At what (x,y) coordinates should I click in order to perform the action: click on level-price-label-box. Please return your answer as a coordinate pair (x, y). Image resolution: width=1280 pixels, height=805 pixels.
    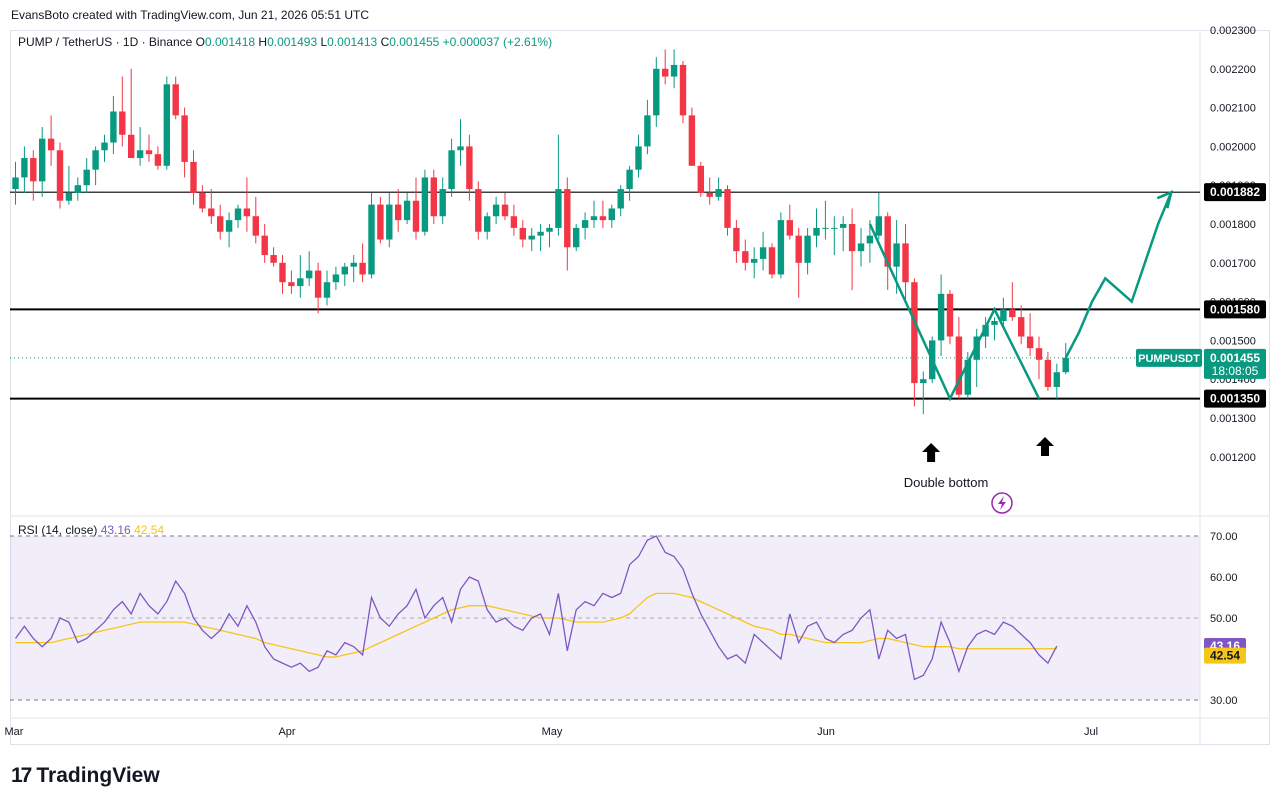
    Looking at the image, I should click on (1235, 309).